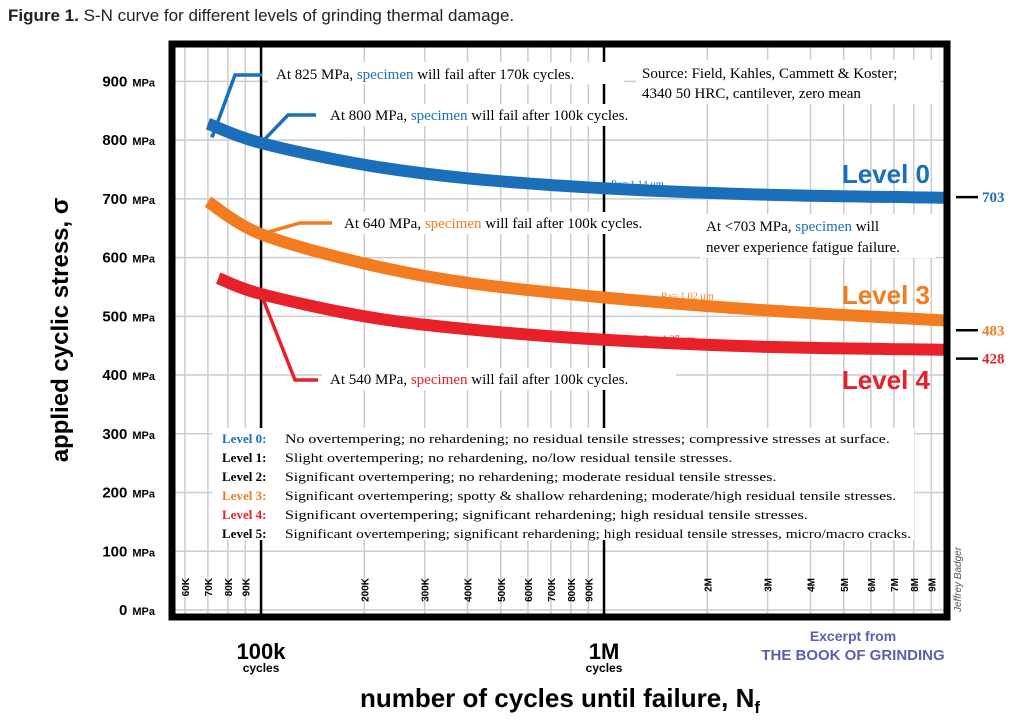  Describe the element at coordinates (637, 185) in the screenshot. I see `ra-label-level0: Ra= 1.14 µm` at that location.